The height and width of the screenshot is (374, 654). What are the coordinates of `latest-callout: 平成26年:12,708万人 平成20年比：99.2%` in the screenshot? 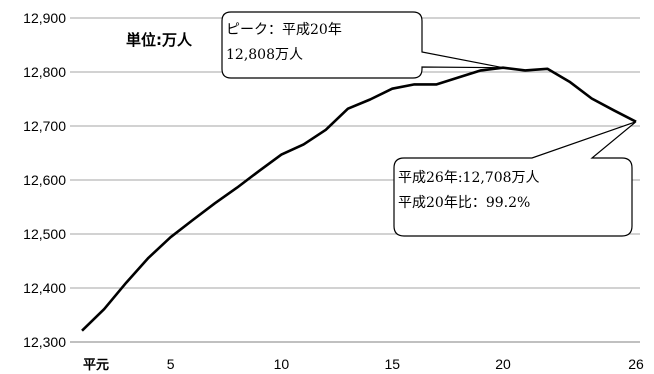 It's located at (515, 179).